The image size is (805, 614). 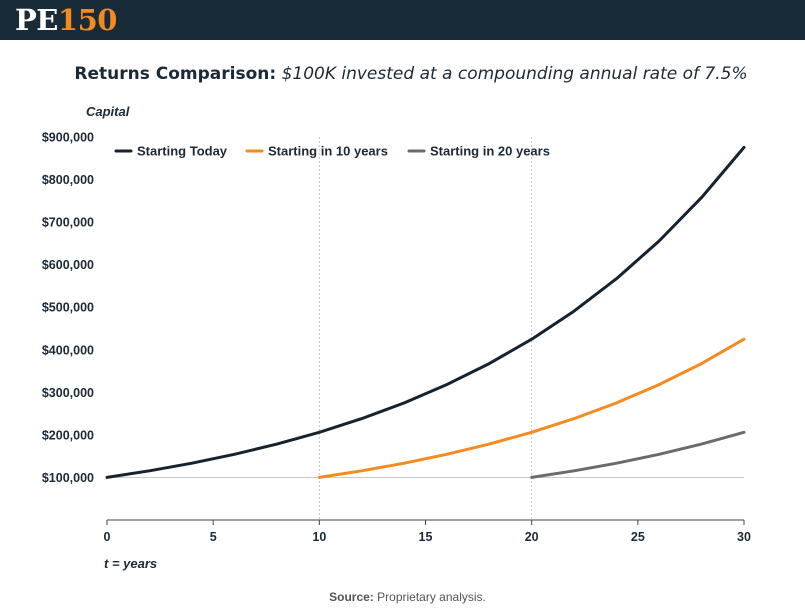 I want to click on y-tick-label: $800,000, so click(x=68, y=180).